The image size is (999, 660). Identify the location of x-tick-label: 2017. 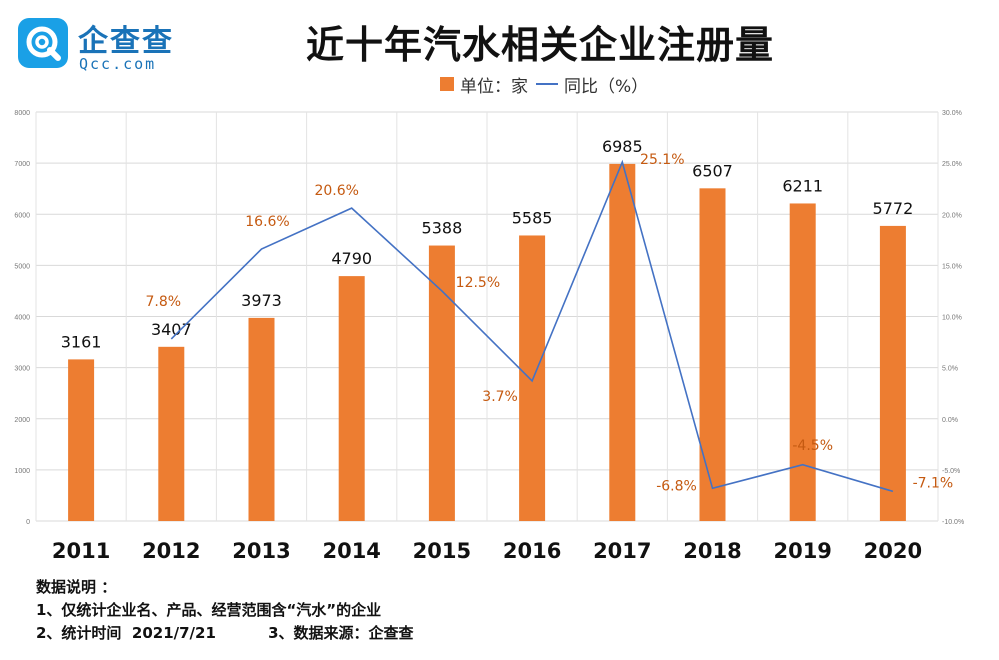
(622, 551).